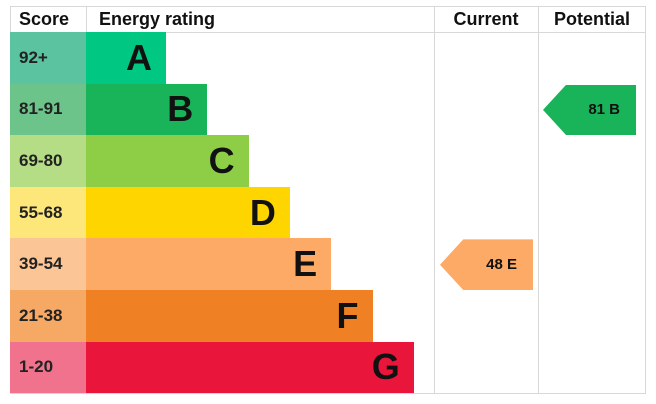 The height and width of the screenshot is (404, 656). I want to click on top-border, so click(328, 6).